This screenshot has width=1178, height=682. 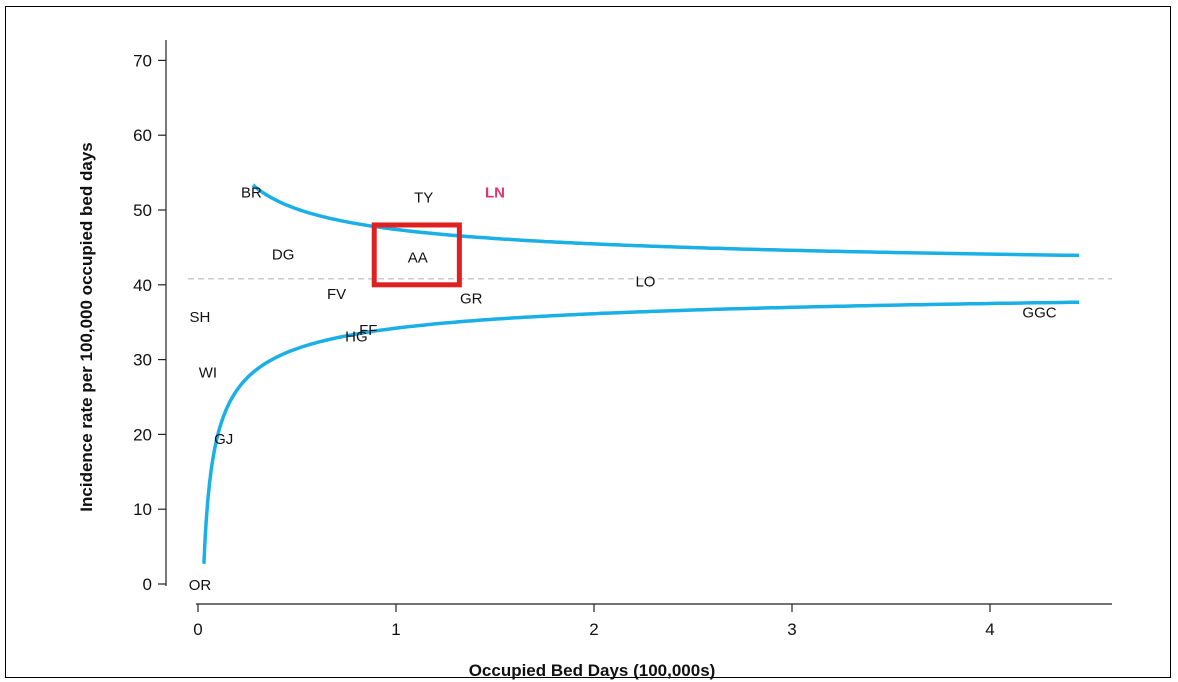 I want to click on y-tick-label: 60, so click(x=142, y=135).